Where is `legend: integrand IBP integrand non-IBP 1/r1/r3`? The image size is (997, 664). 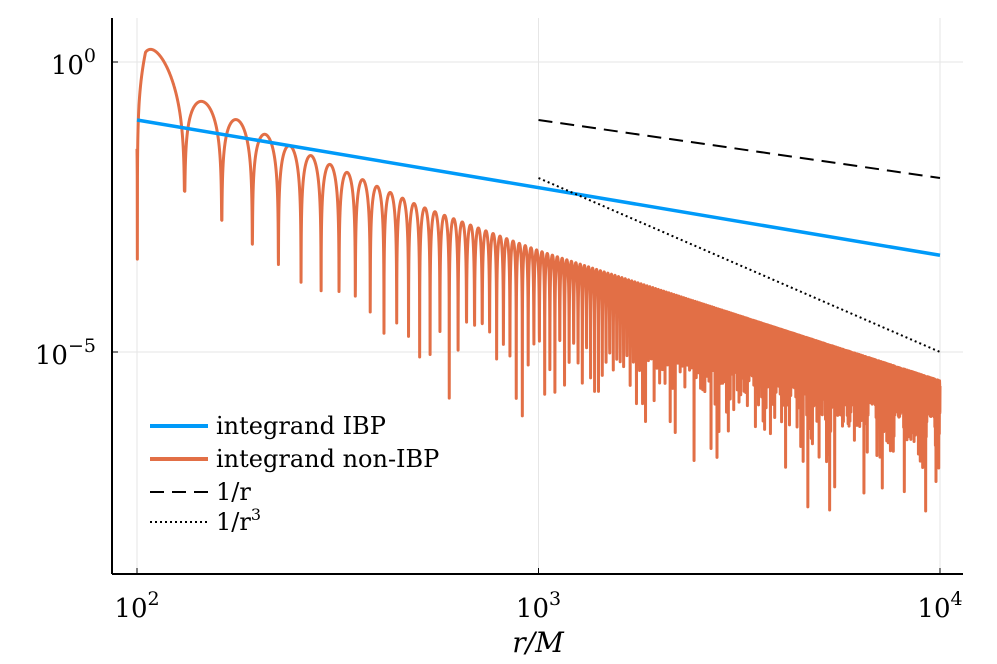 legend: integrand IBP integrand non-IBP 1/r1/r3 is located at coordinates (310, 472).